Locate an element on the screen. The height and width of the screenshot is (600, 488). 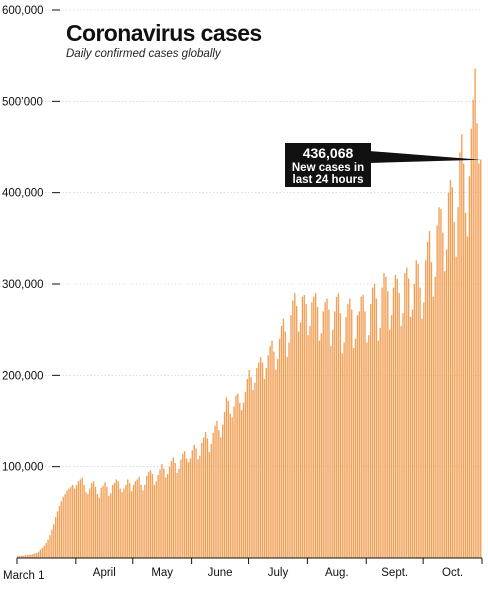
y-tick-label: 500’000 is located at coordinates (22, 102).